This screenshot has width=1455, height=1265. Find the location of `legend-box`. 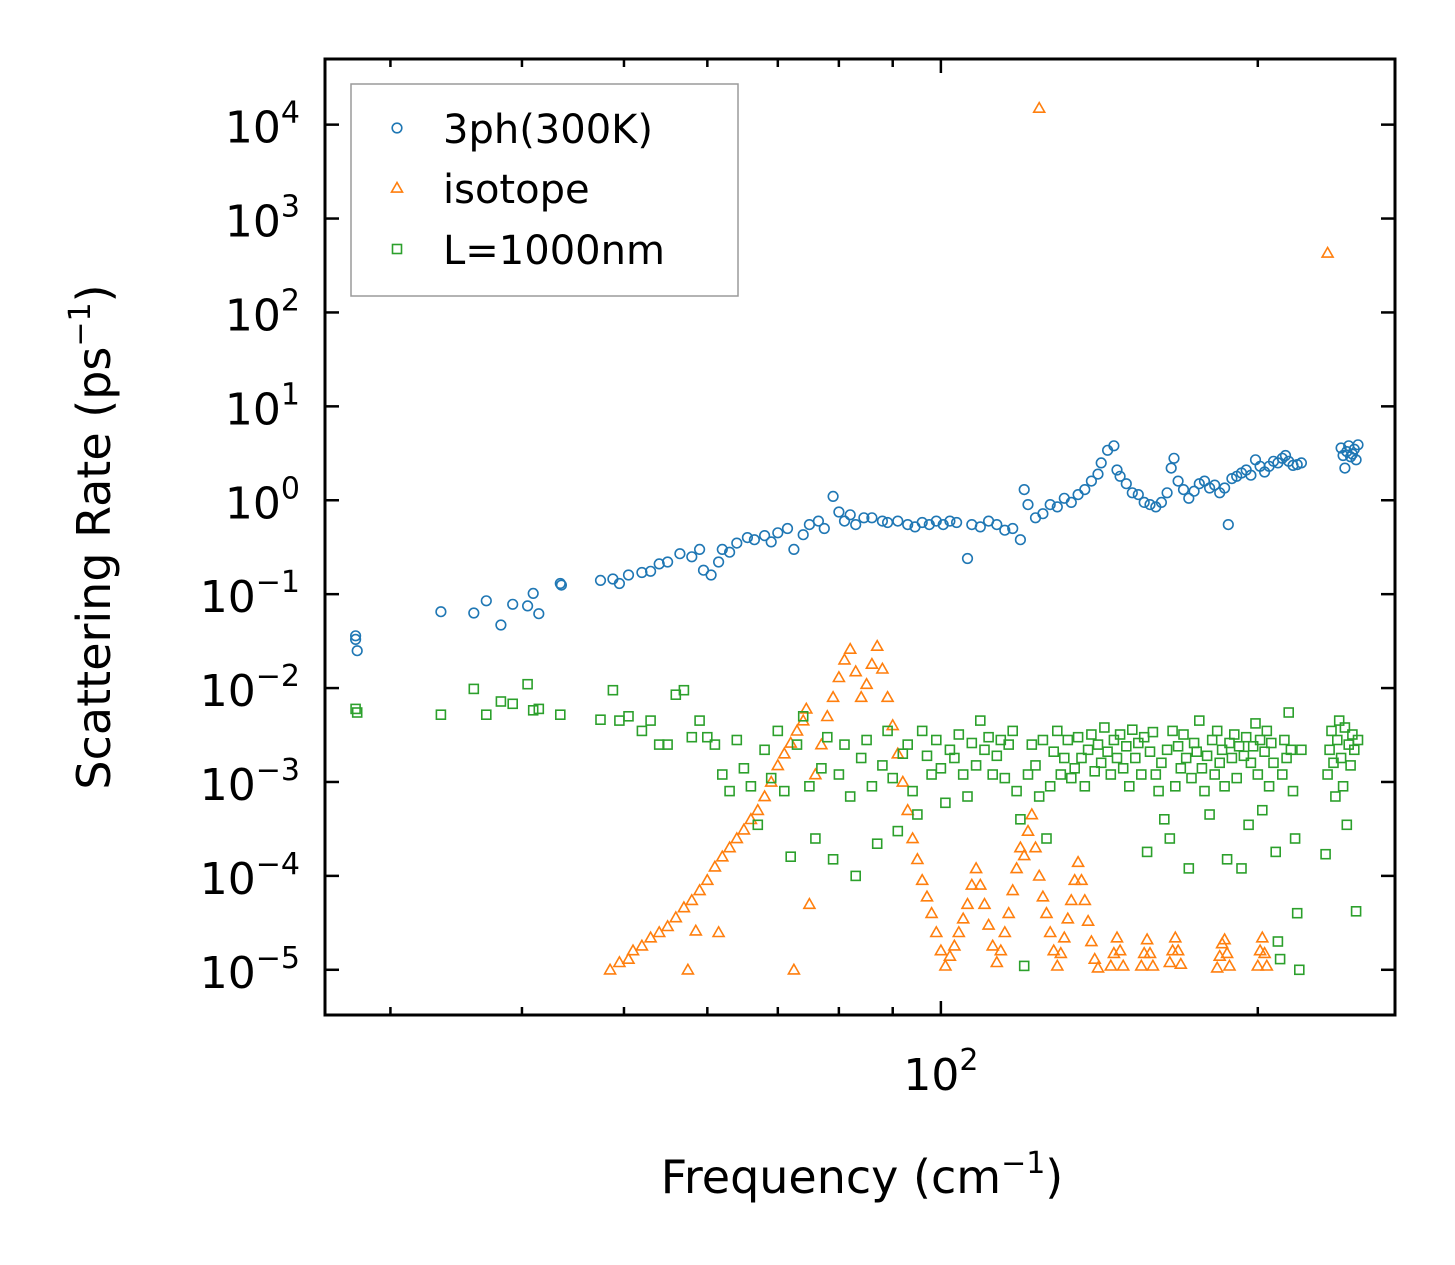

legend-box is located at coordinates (544, 190).